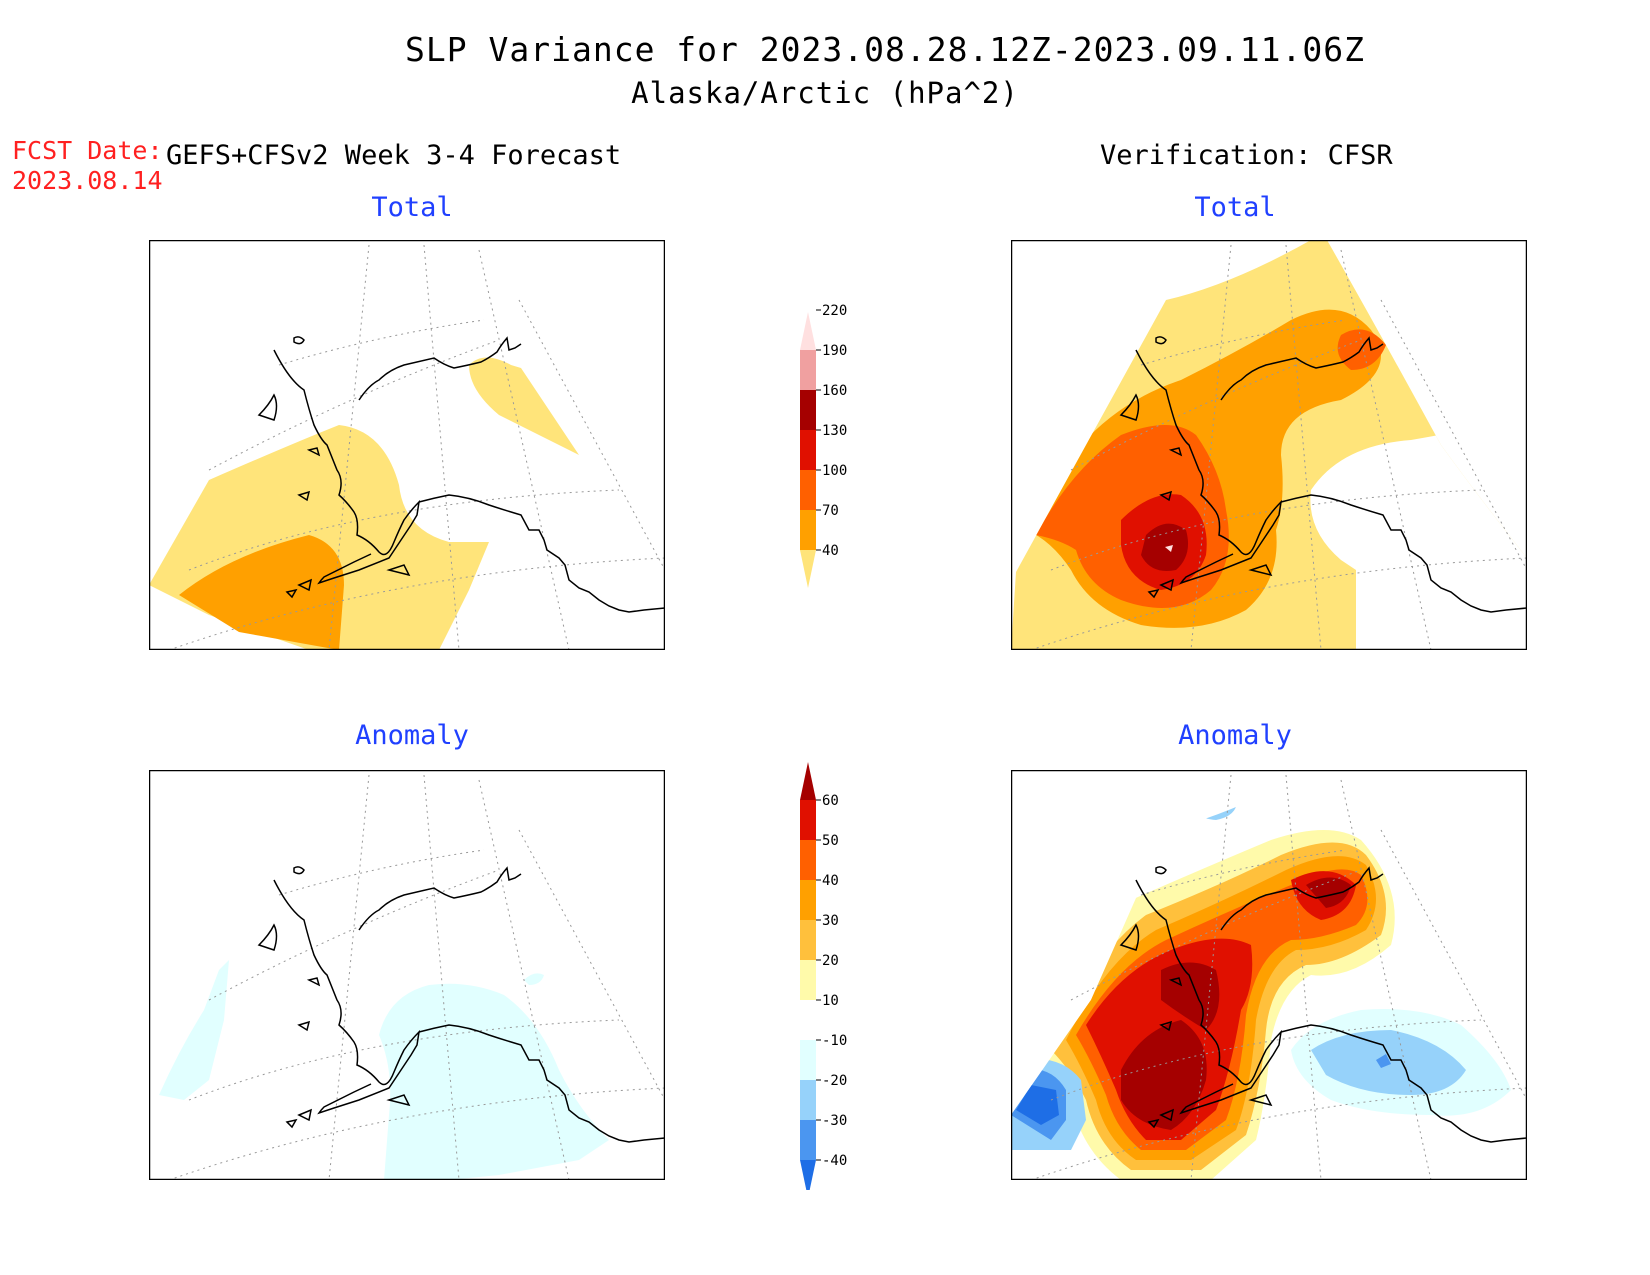 Image resolution: width=1650 pixels, height=1275 pixels. I want to click on colorbar-tick-label: 130, so click(834, 431).